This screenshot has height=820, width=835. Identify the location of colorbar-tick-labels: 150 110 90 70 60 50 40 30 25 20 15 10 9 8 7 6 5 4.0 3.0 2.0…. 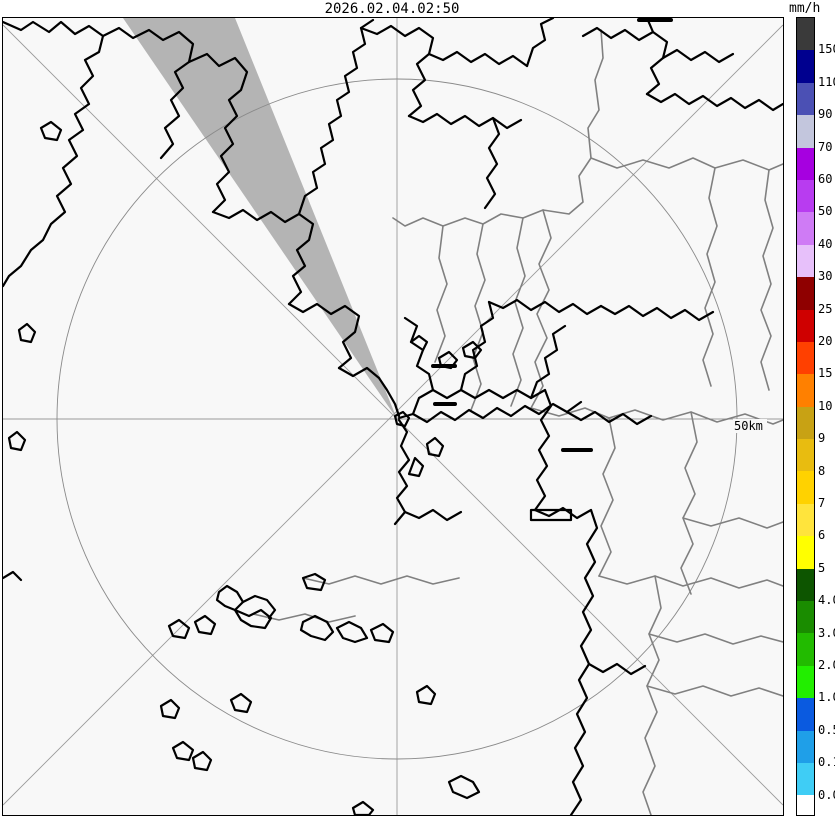
(825, 416).